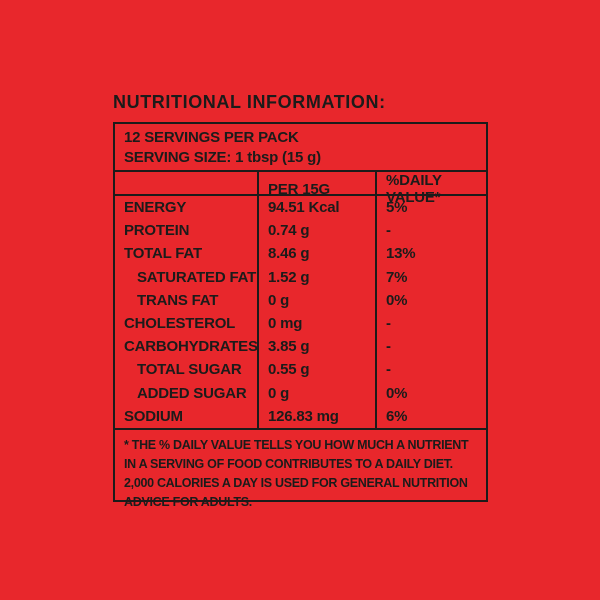 The width and height of the screenshot is (600, 600). What do you see at coordinates (316, 347) in the screenshot?
I see `nutrient-amount: 3.85 g` at bounding box center [316, 347].